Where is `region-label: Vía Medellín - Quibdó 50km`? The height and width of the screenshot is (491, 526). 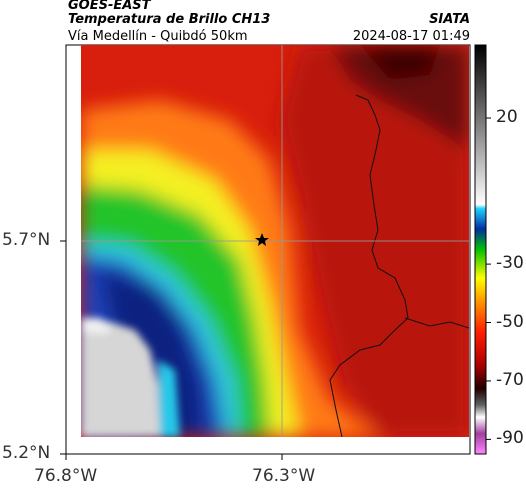
region-label: Vía Medellín - Quibdó 50km is located at coordinates (158, 36).